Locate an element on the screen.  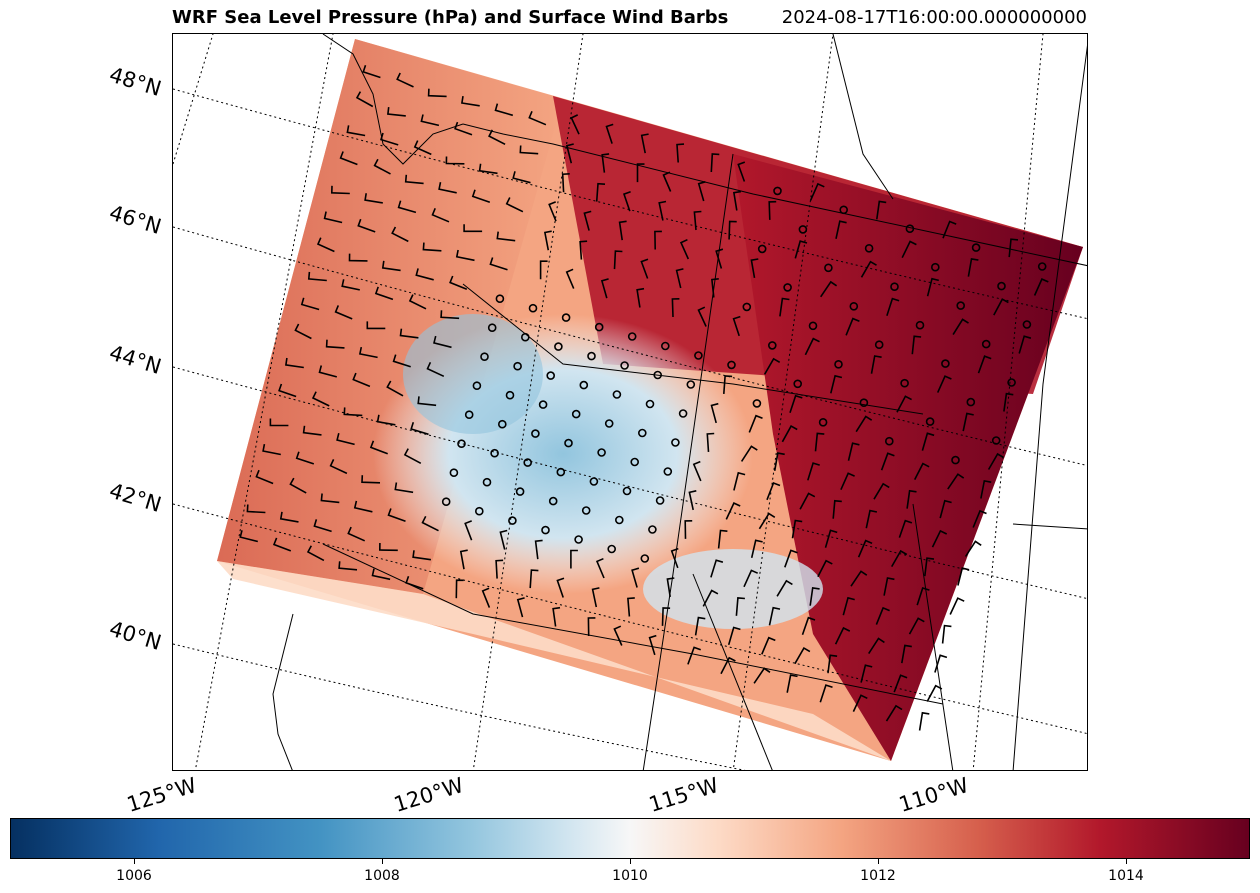
lat-label-46n: 46°N is located at coordinates (135, 219).